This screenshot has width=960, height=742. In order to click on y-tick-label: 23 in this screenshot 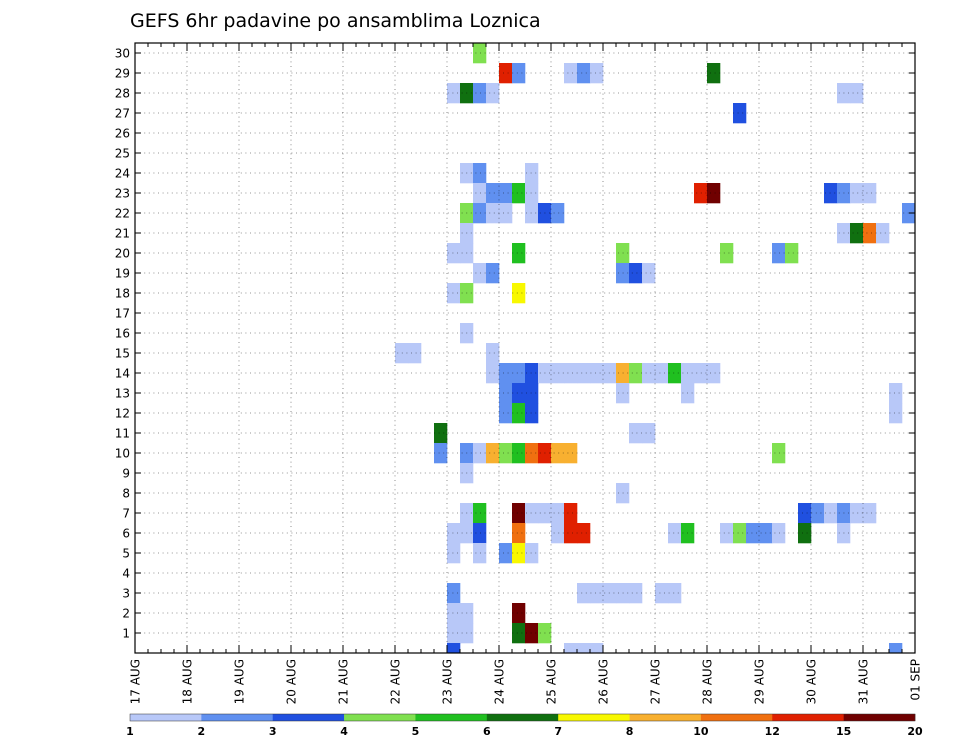, I will do `click(122, 194)`.